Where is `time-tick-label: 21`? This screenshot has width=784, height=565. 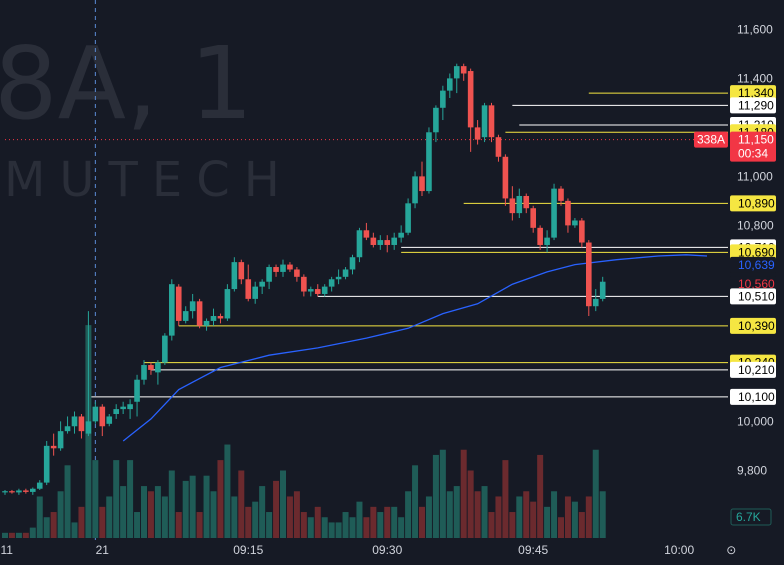 time-tick-label: 21 is located at coordinates (103, 550).